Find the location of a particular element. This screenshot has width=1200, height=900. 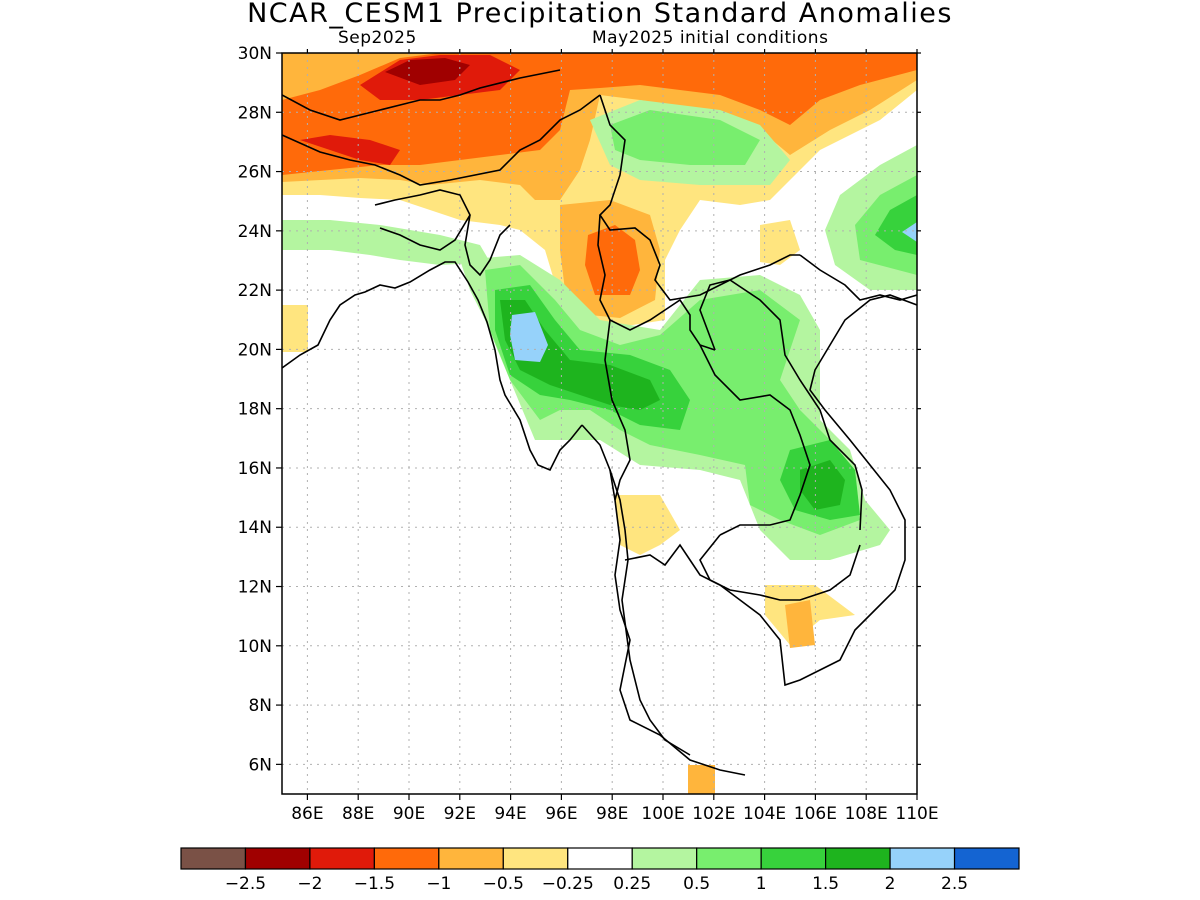

border-laos-thailand is located at coordinates (755, 440).